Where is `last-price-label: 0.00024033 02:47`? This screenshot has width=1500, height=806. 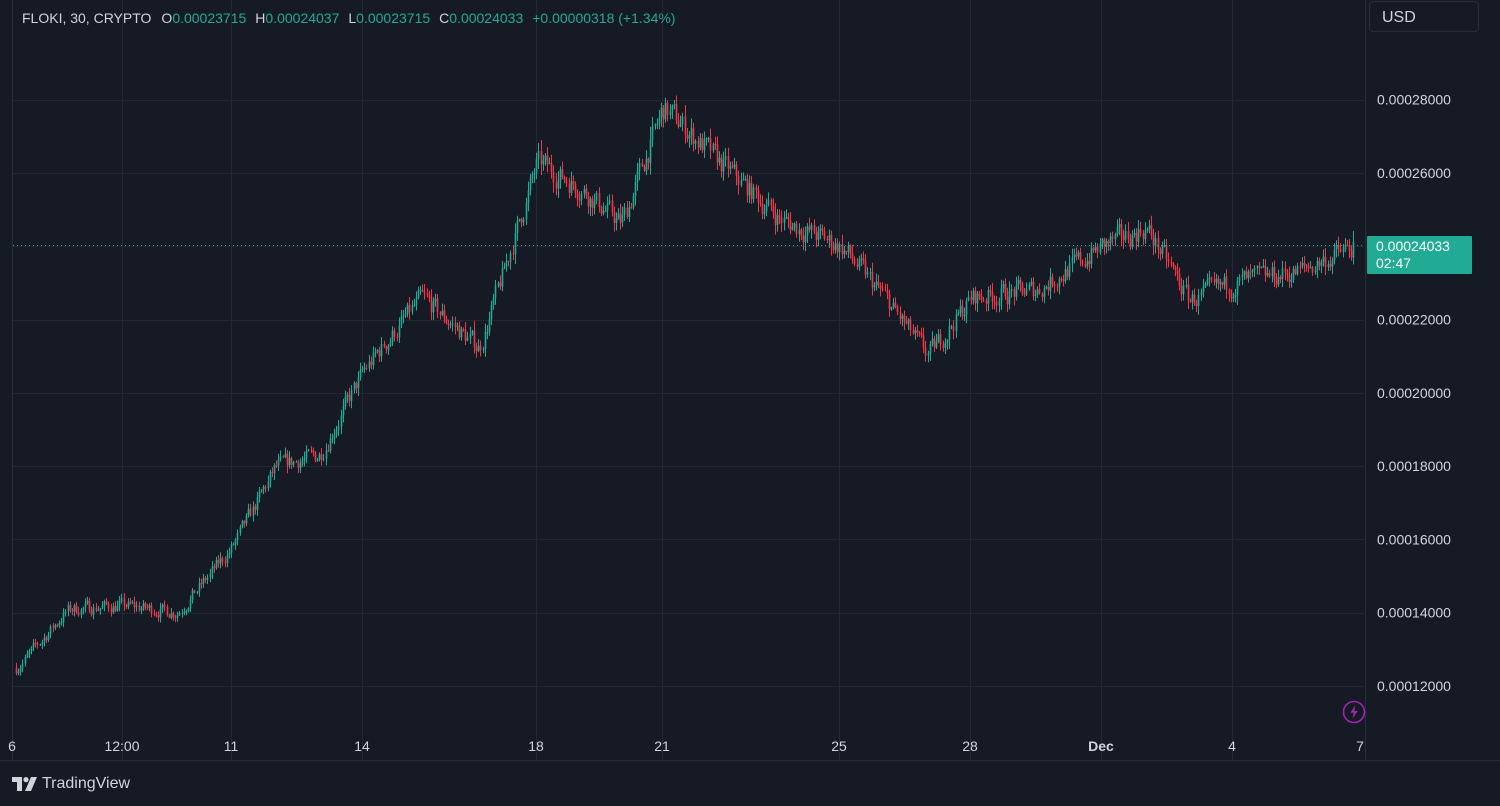
last-price-label: 0.00024033 02:47 is located at coordinates (1419, 255).